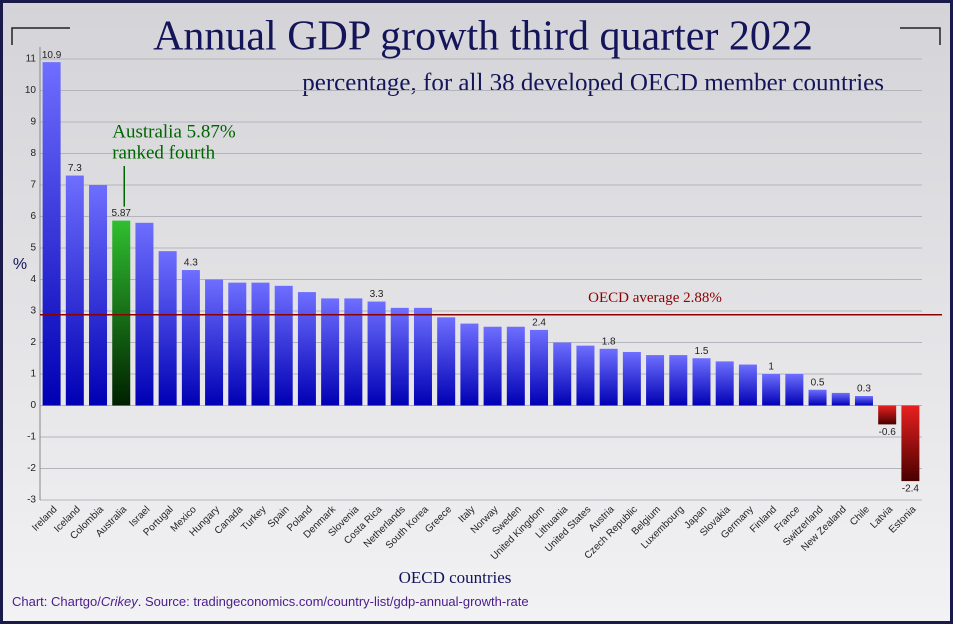  Describe the element at coordinates (122, 213) in the screenshot. I see `value-label: 5.87` at that location.